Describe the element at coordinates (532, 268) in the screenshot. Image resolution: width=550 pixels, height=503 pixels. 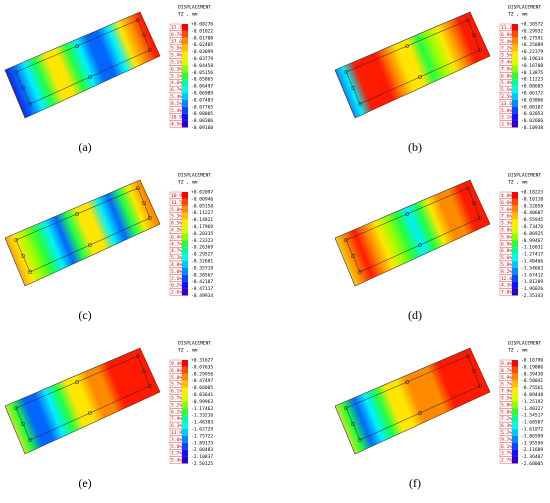
I see `legend-value: -1.54663` at that location.